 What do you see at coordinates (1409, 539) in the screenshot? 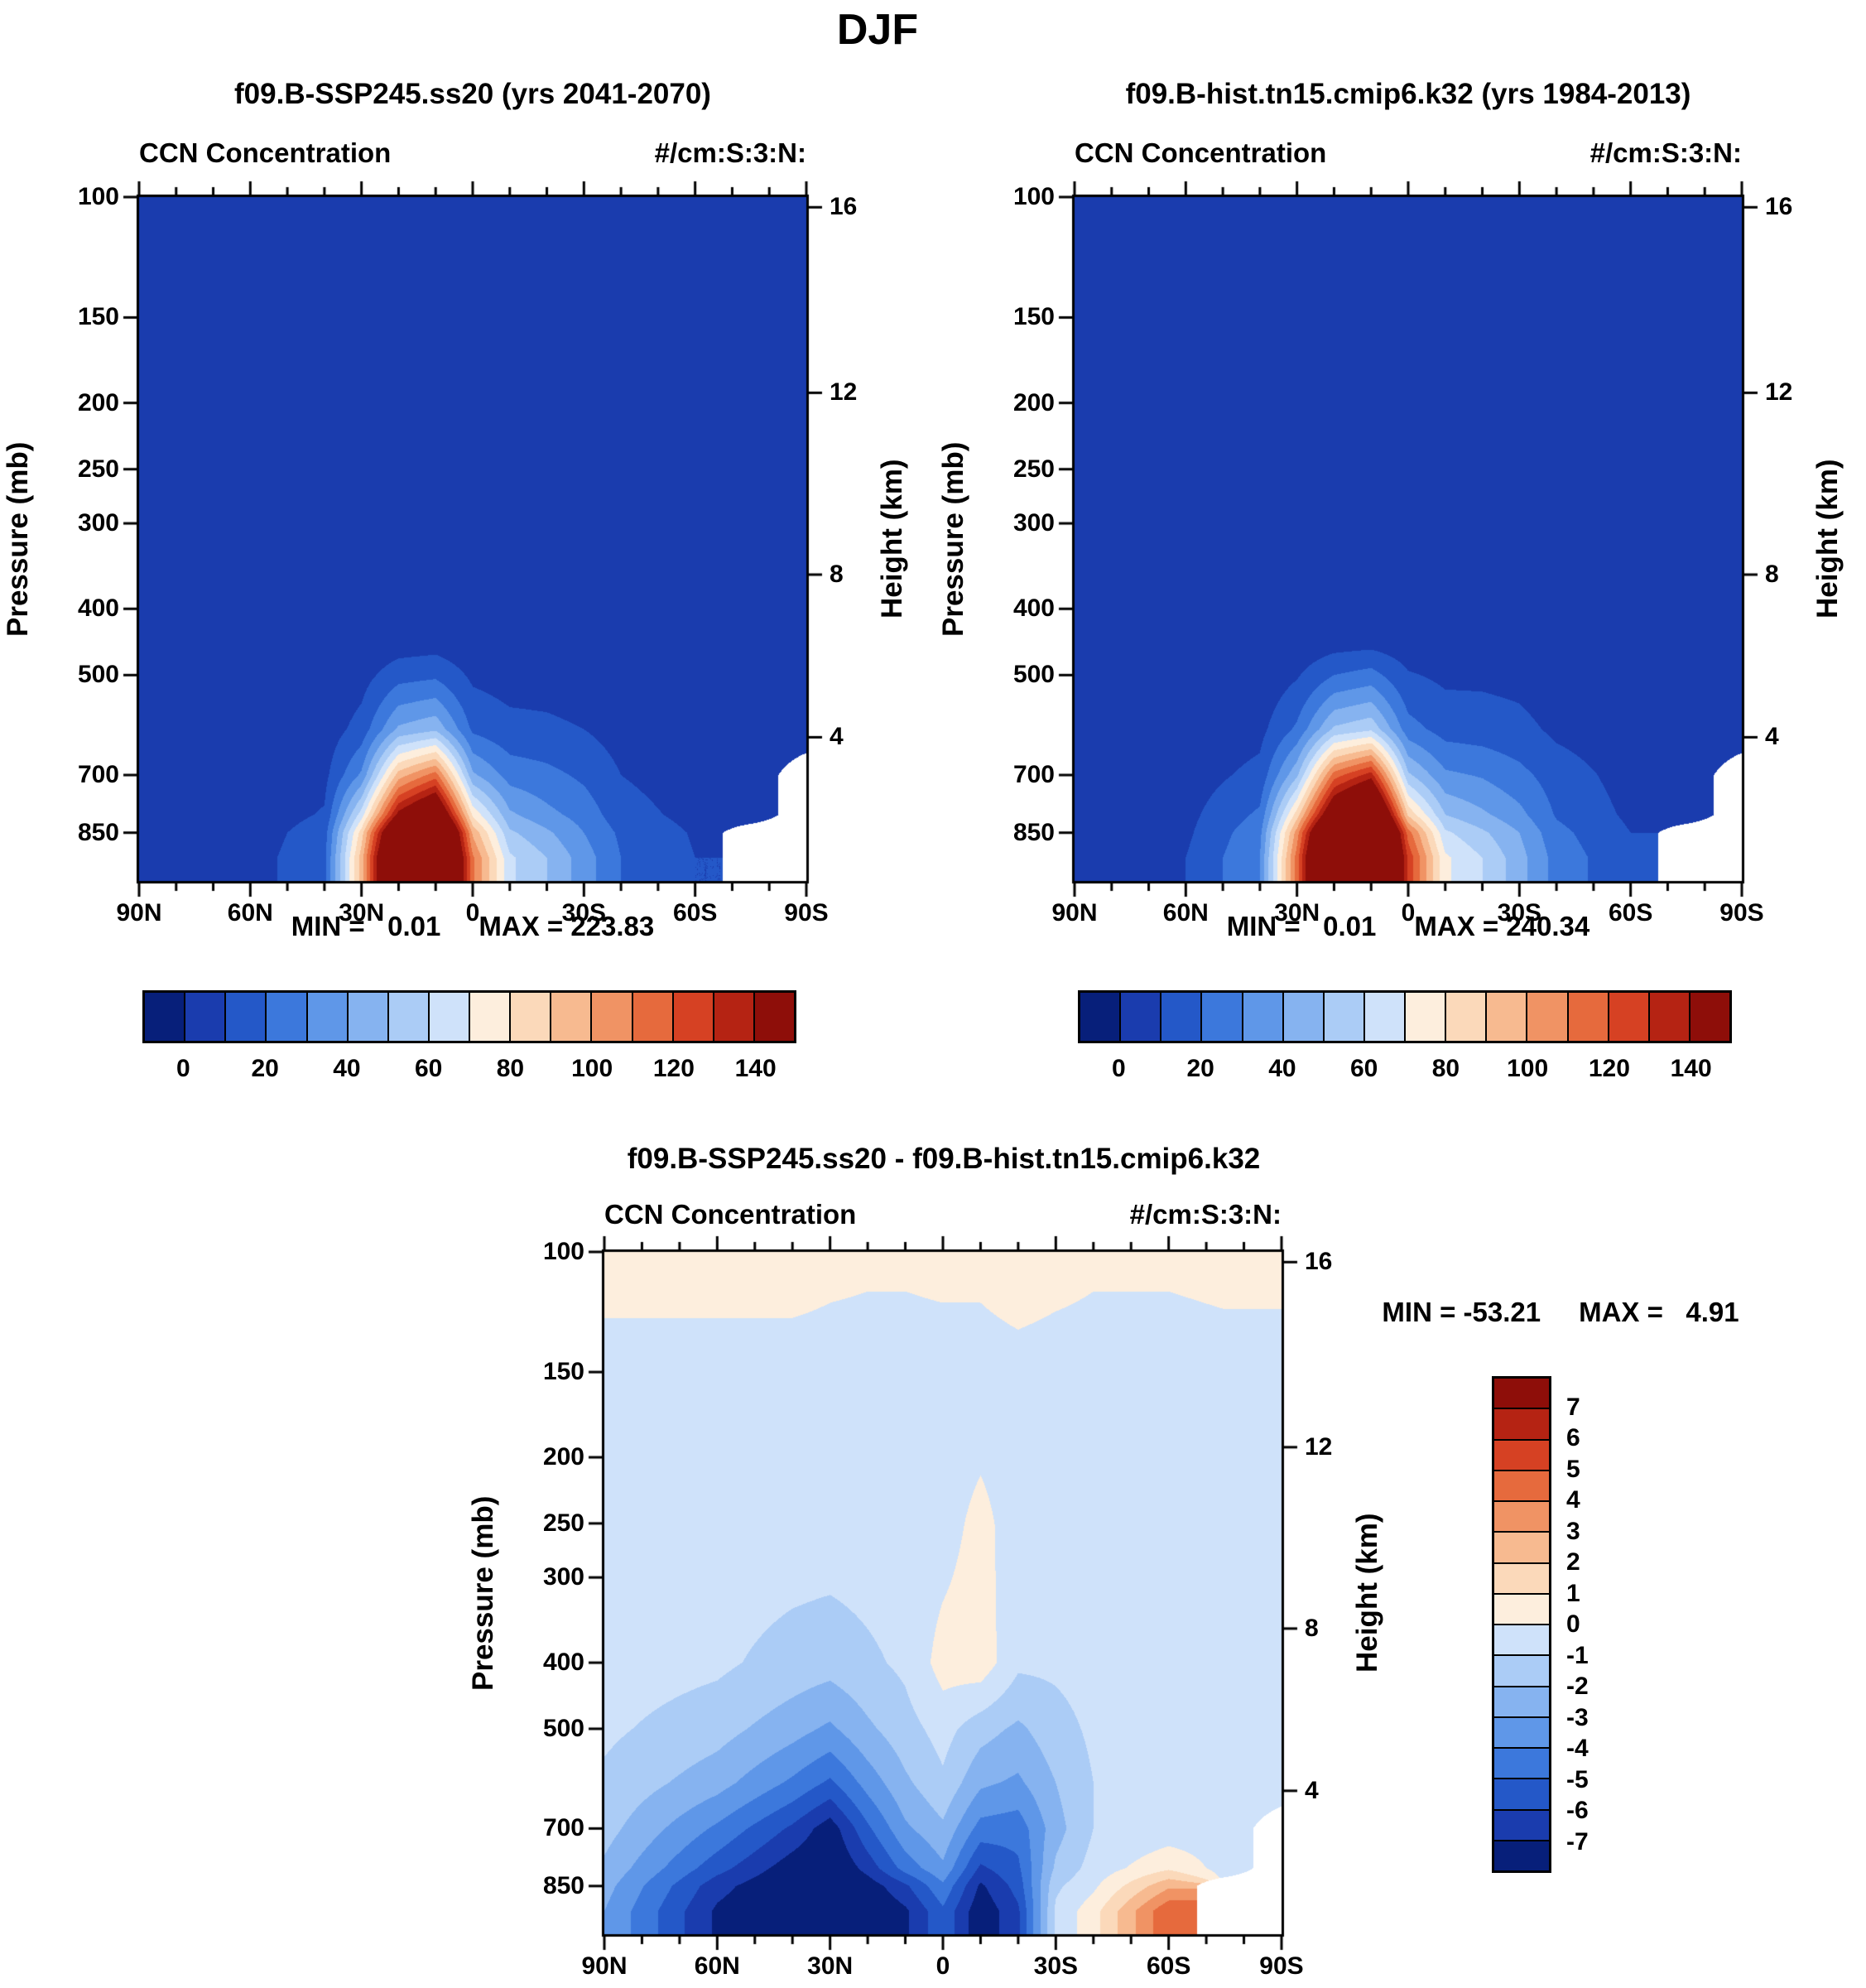
I see `contour-plot-hist` at bounding box center [1409, 539].